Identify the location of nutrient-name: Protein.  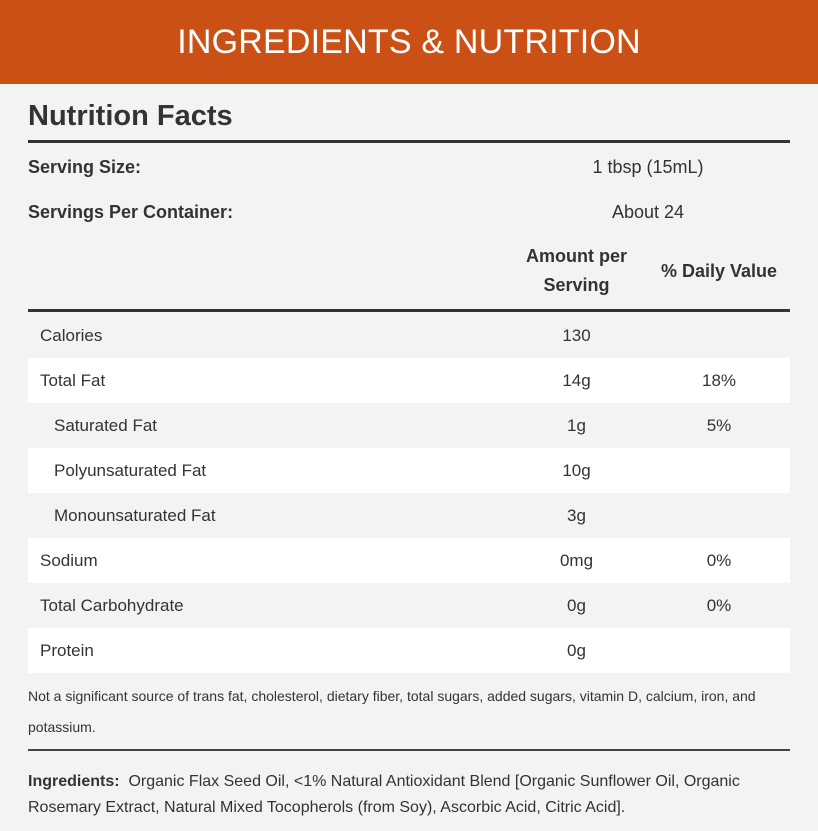
(67, 650).